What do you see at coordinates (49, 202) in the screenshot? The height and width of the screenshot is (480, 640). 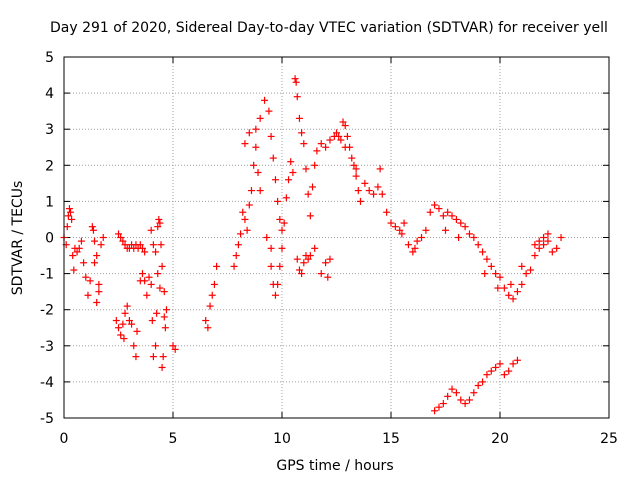 I see `y-tick-label: 1` at bounding box center [49, 202].